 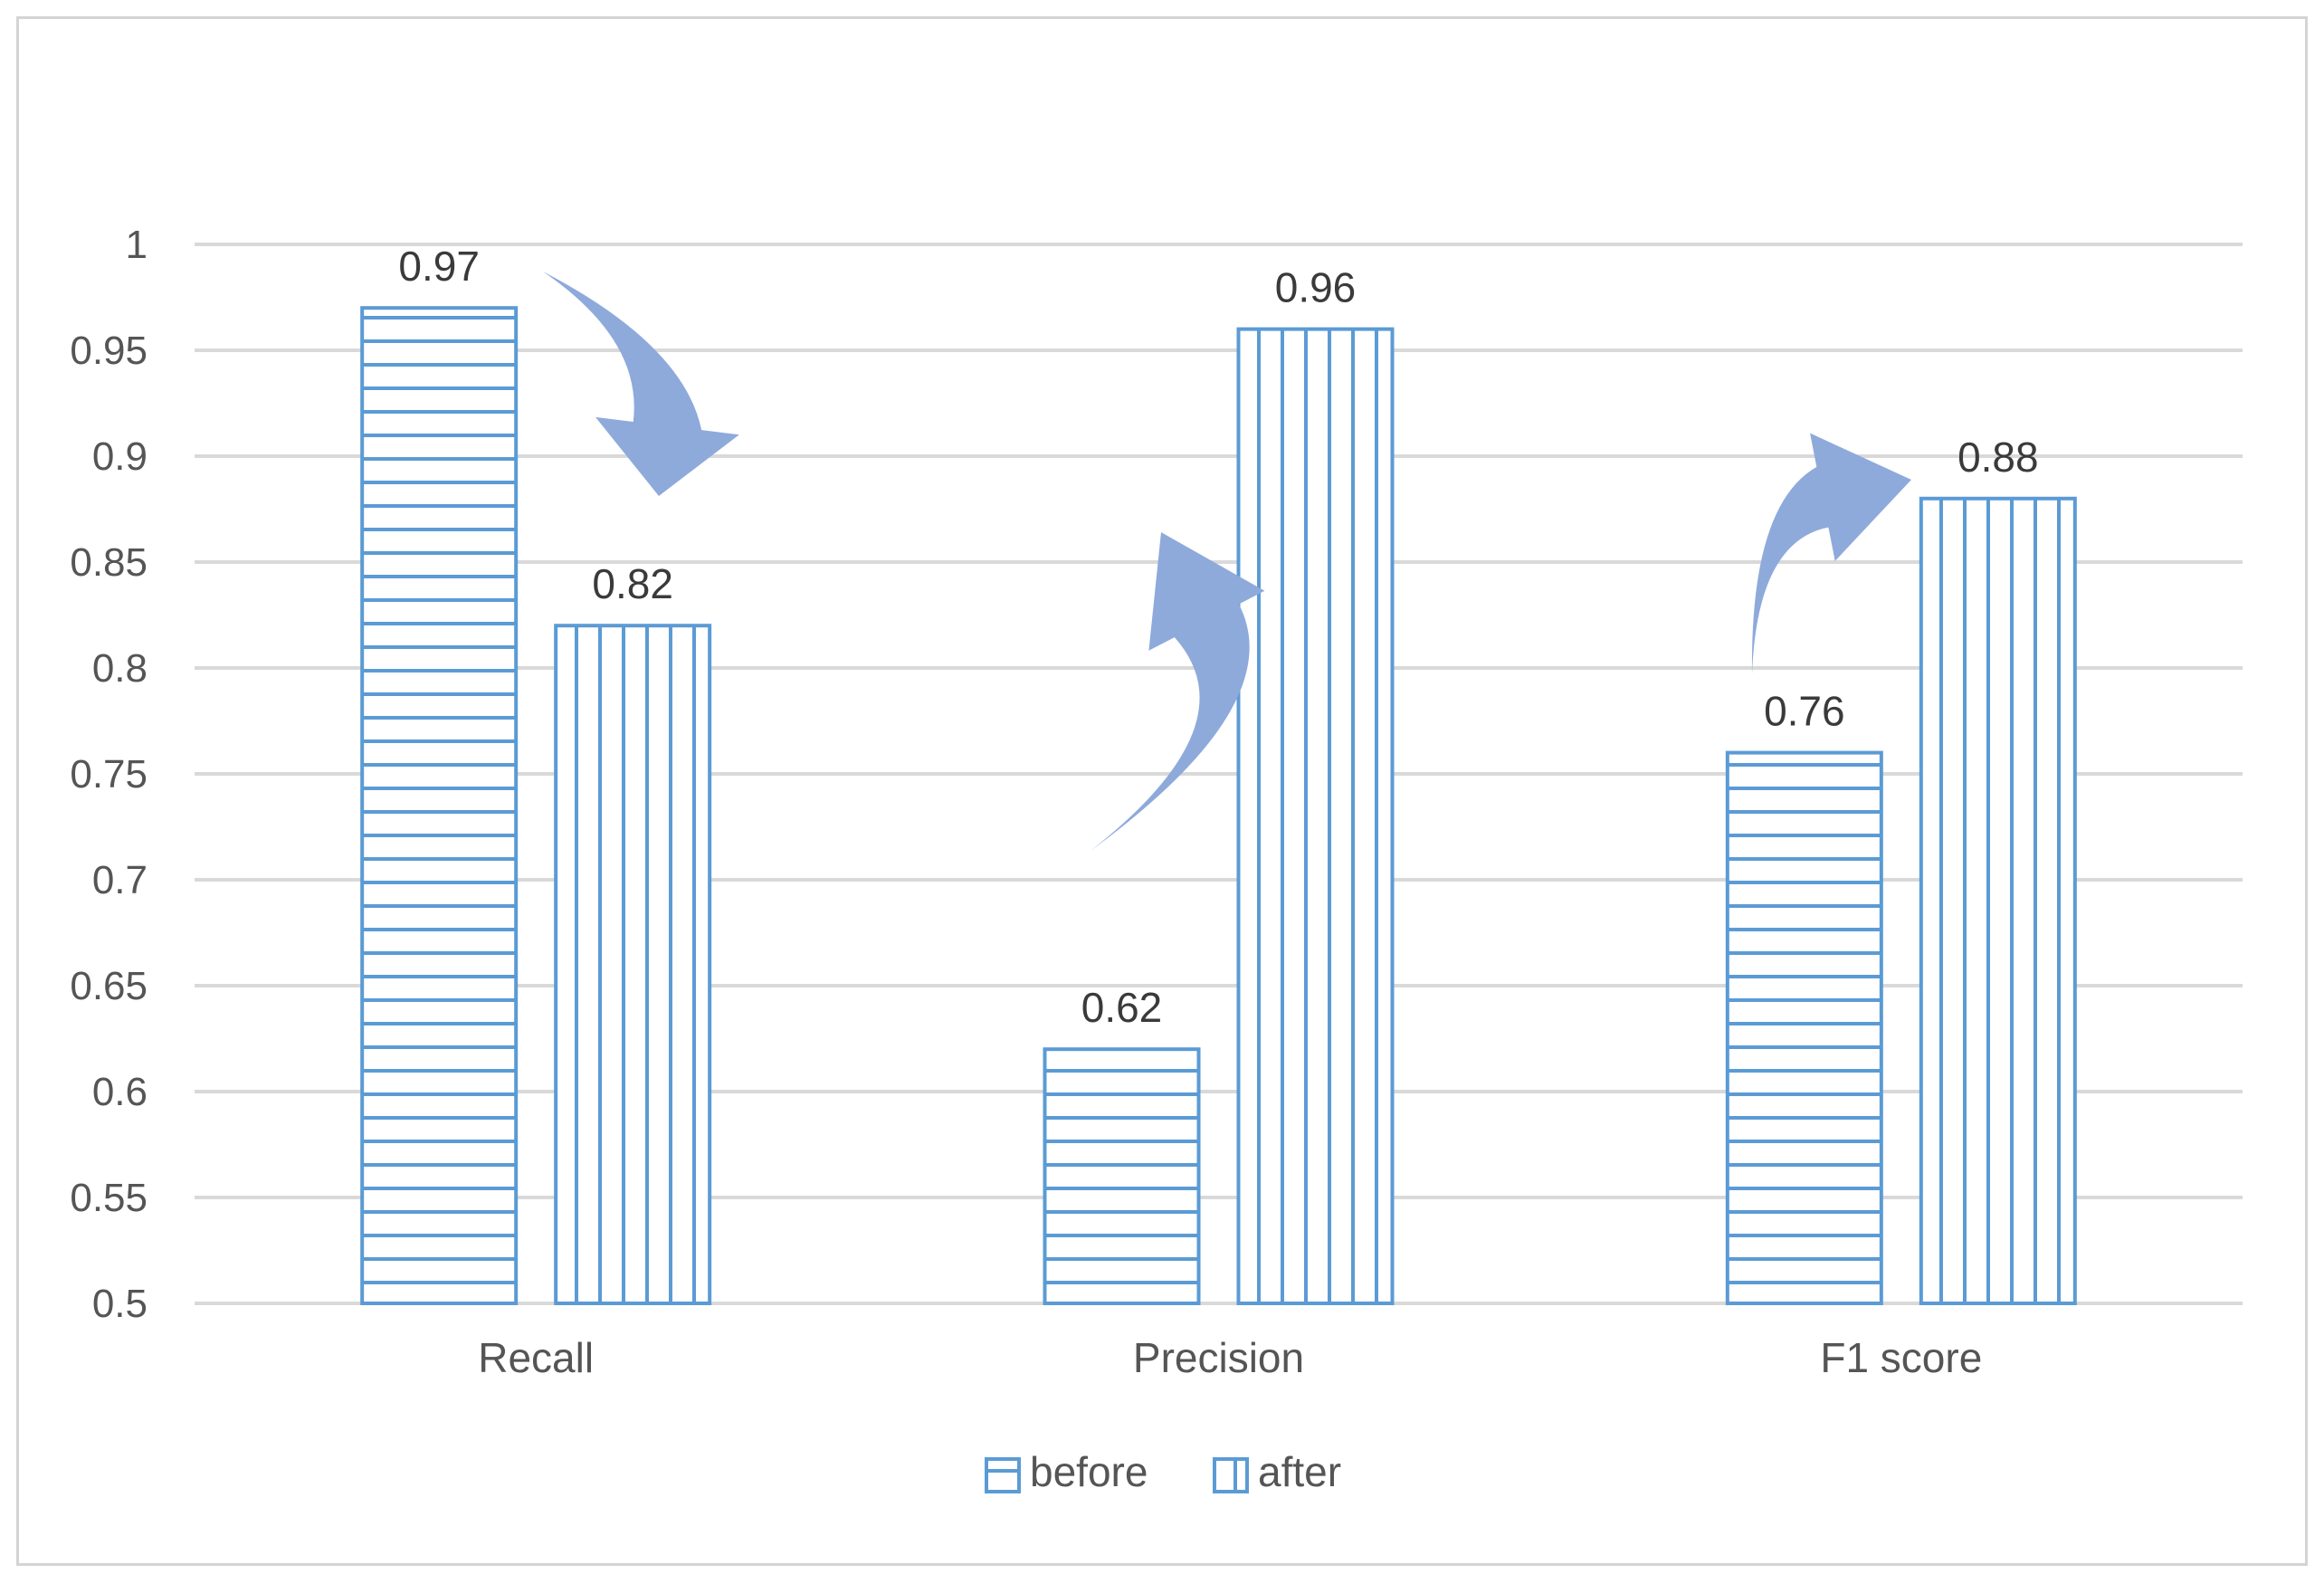 What do you see at coordinates (1805, 711) in the screenshot?
I see `data-label: 0.76` at bounding box center [1805, 711].